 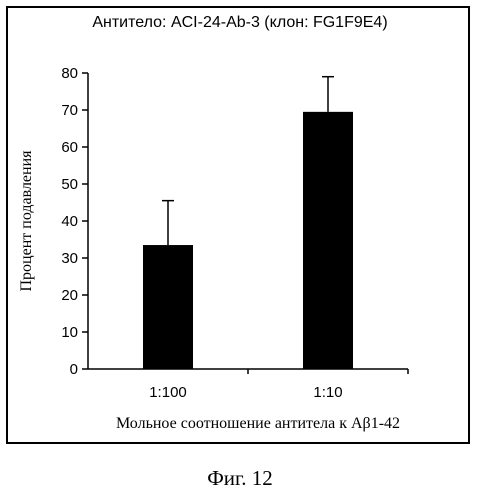 I want to click on y-tick-label: 30, so click(x=69, y=258).